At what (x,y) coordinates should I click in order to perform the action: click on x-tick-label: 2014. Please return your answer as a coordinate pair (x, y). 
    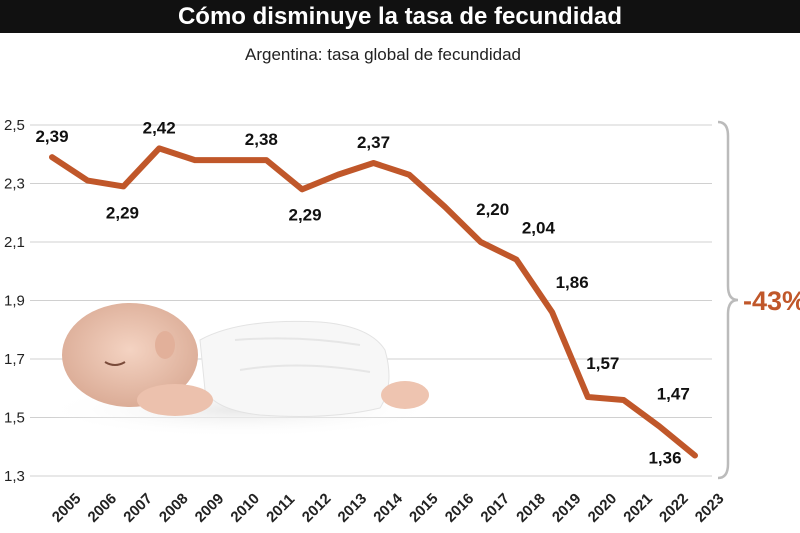
    Looking at the image, I should click on (388, 508).